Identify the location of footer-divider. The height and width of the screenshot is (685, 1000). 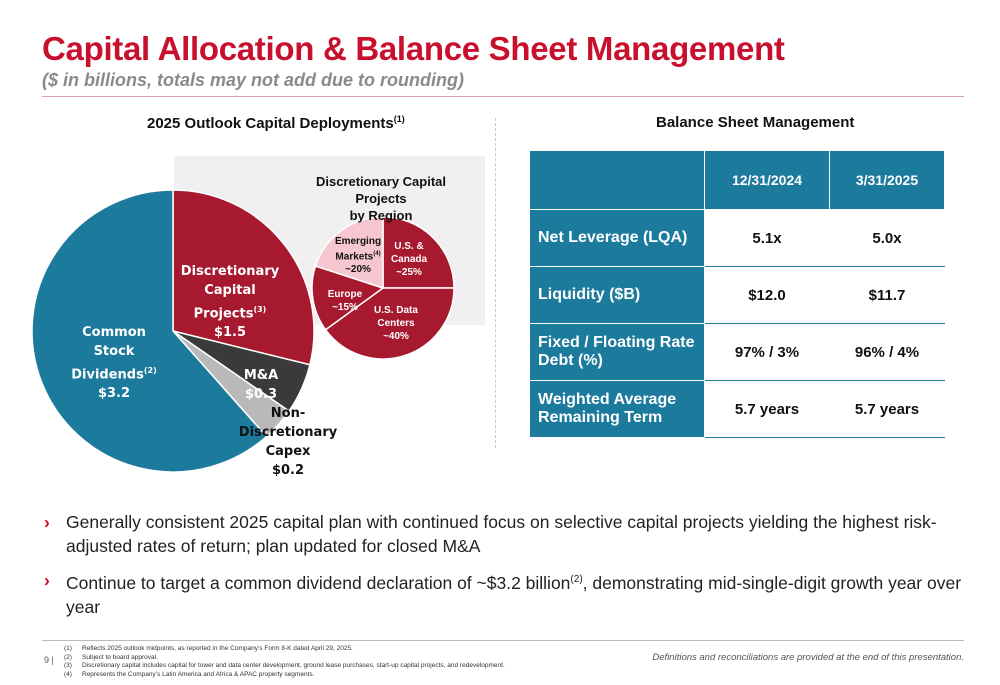
(503, 640).